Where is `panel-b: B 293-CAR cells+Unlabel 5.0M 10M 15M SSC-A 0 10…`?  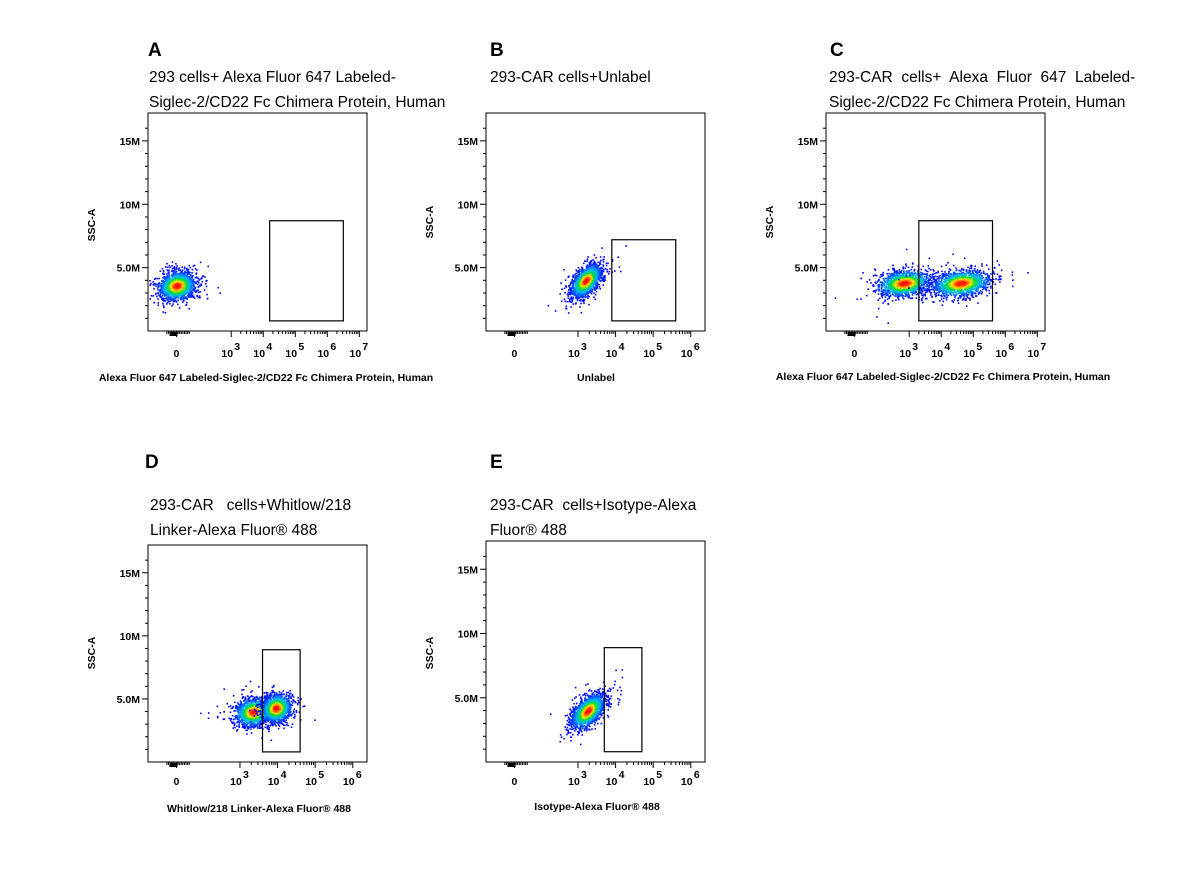 panel-b: B 293-CAR cells+Unlabel 5.0M 10M 15M SSC-A 0 10… is located at coordinates (565, 212).